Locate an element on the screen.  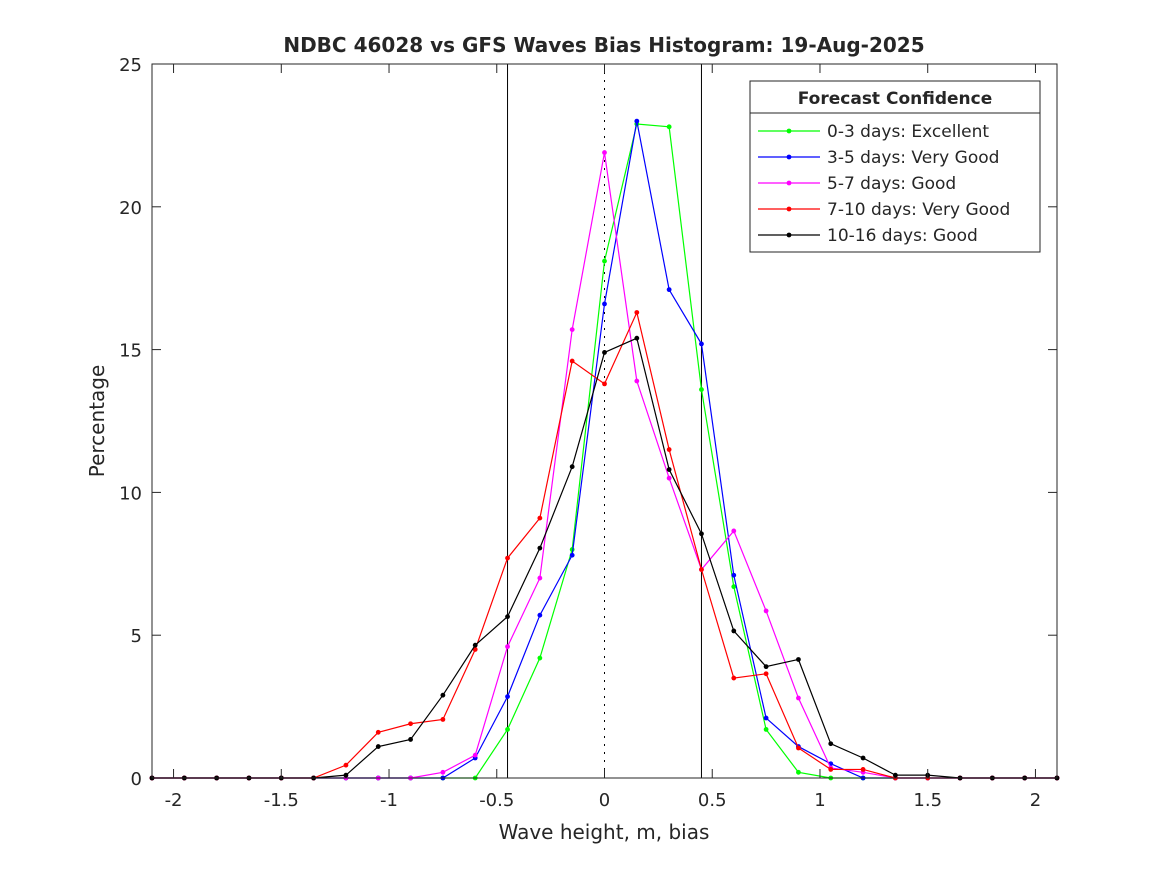
reference-lines is located at coordinates (604, 421).